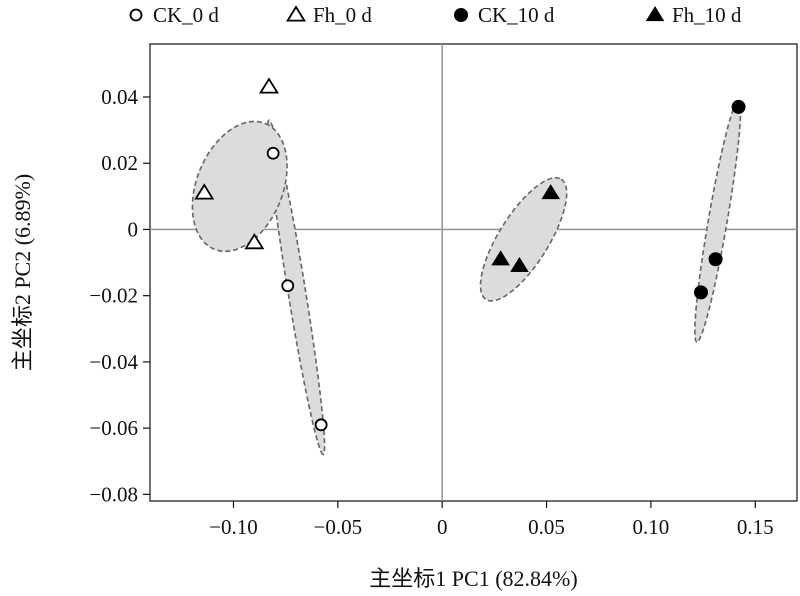 This screenshot has width=800, height=596. What do you see at coordinates (113, 428) in the screenshot?
I see `y-tick-label: −0.06` at bounding box center [113, 428].